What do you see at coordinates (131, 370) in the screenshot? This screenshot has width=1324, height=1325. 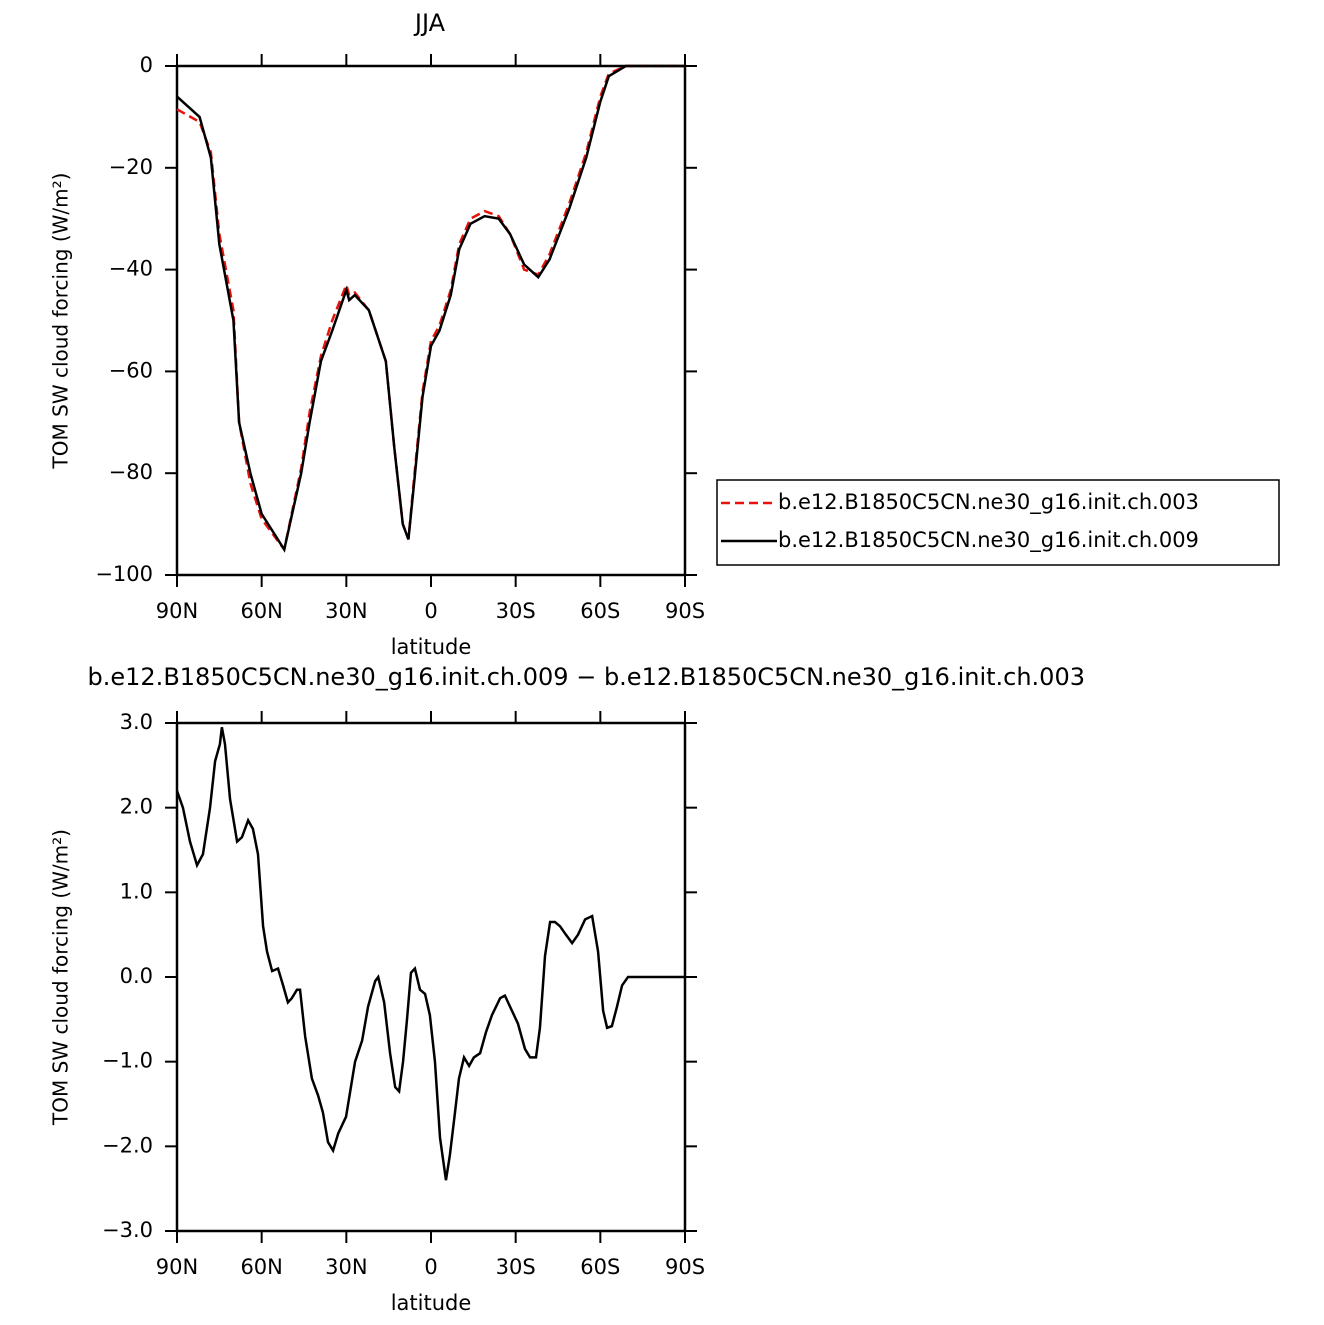 I see `y-tick-label: −60` at bounding box center [131, 370].